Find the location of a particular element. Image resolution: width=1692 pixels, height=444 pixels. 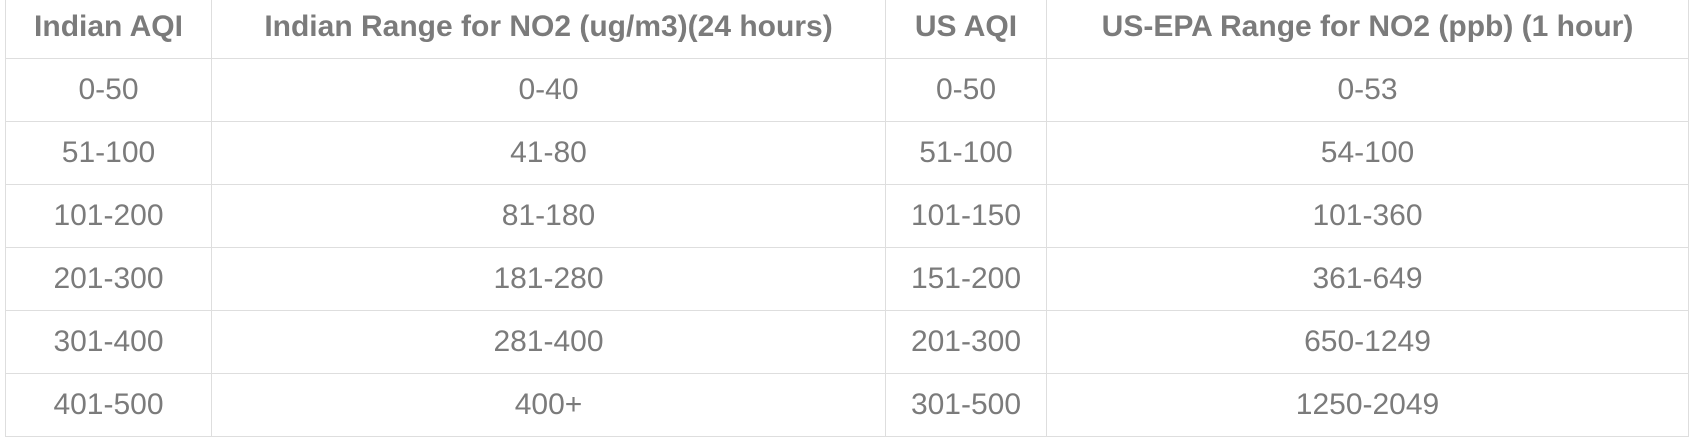

cell-us-epa-no2-range: 54-100 is located at coordinates (1367, 153).